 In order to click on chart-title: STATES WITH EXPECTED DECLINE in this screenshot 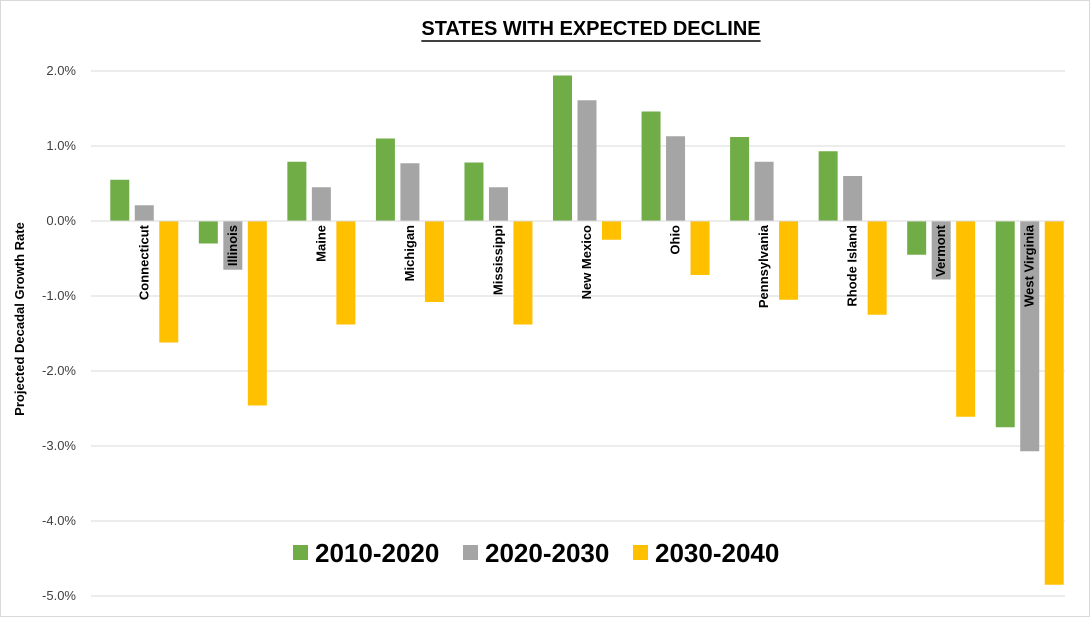, I will do `click(590, 29)`.